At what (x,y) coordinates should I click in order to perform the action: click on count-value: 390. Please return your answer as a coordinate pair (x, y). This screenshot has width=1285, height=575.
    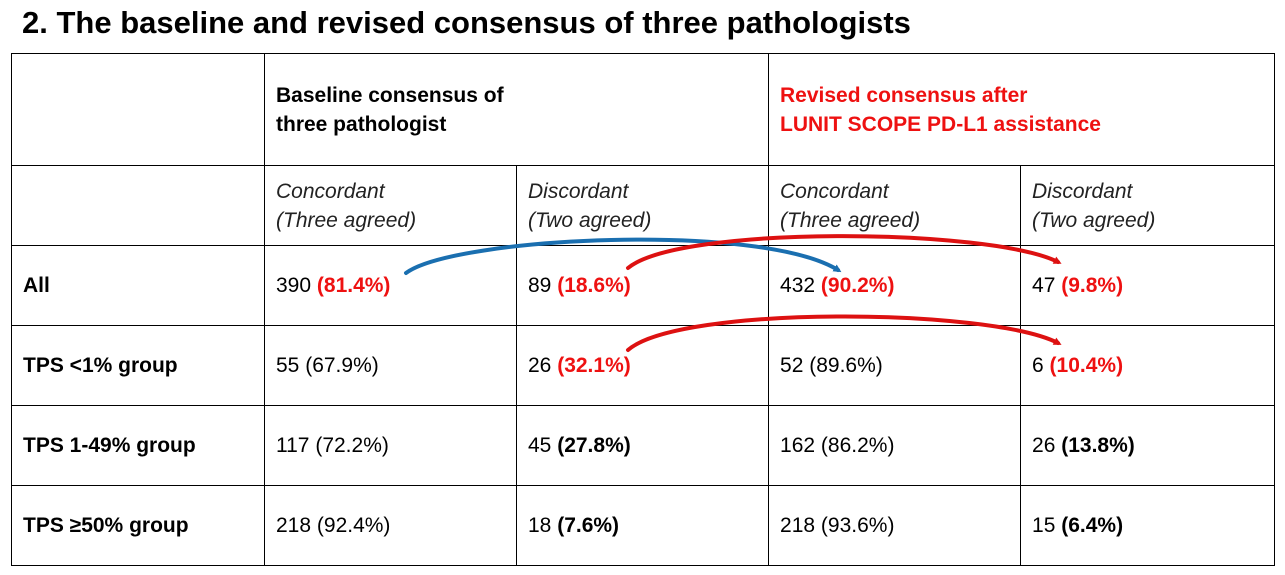
    Looking at the image, I should click on (294, 285).